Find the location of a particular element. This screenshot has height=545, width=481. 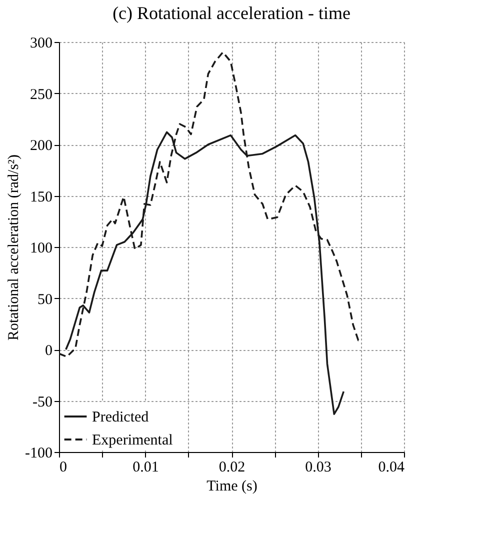

y-tick-label: 100 is located at coordinates (41, 248).